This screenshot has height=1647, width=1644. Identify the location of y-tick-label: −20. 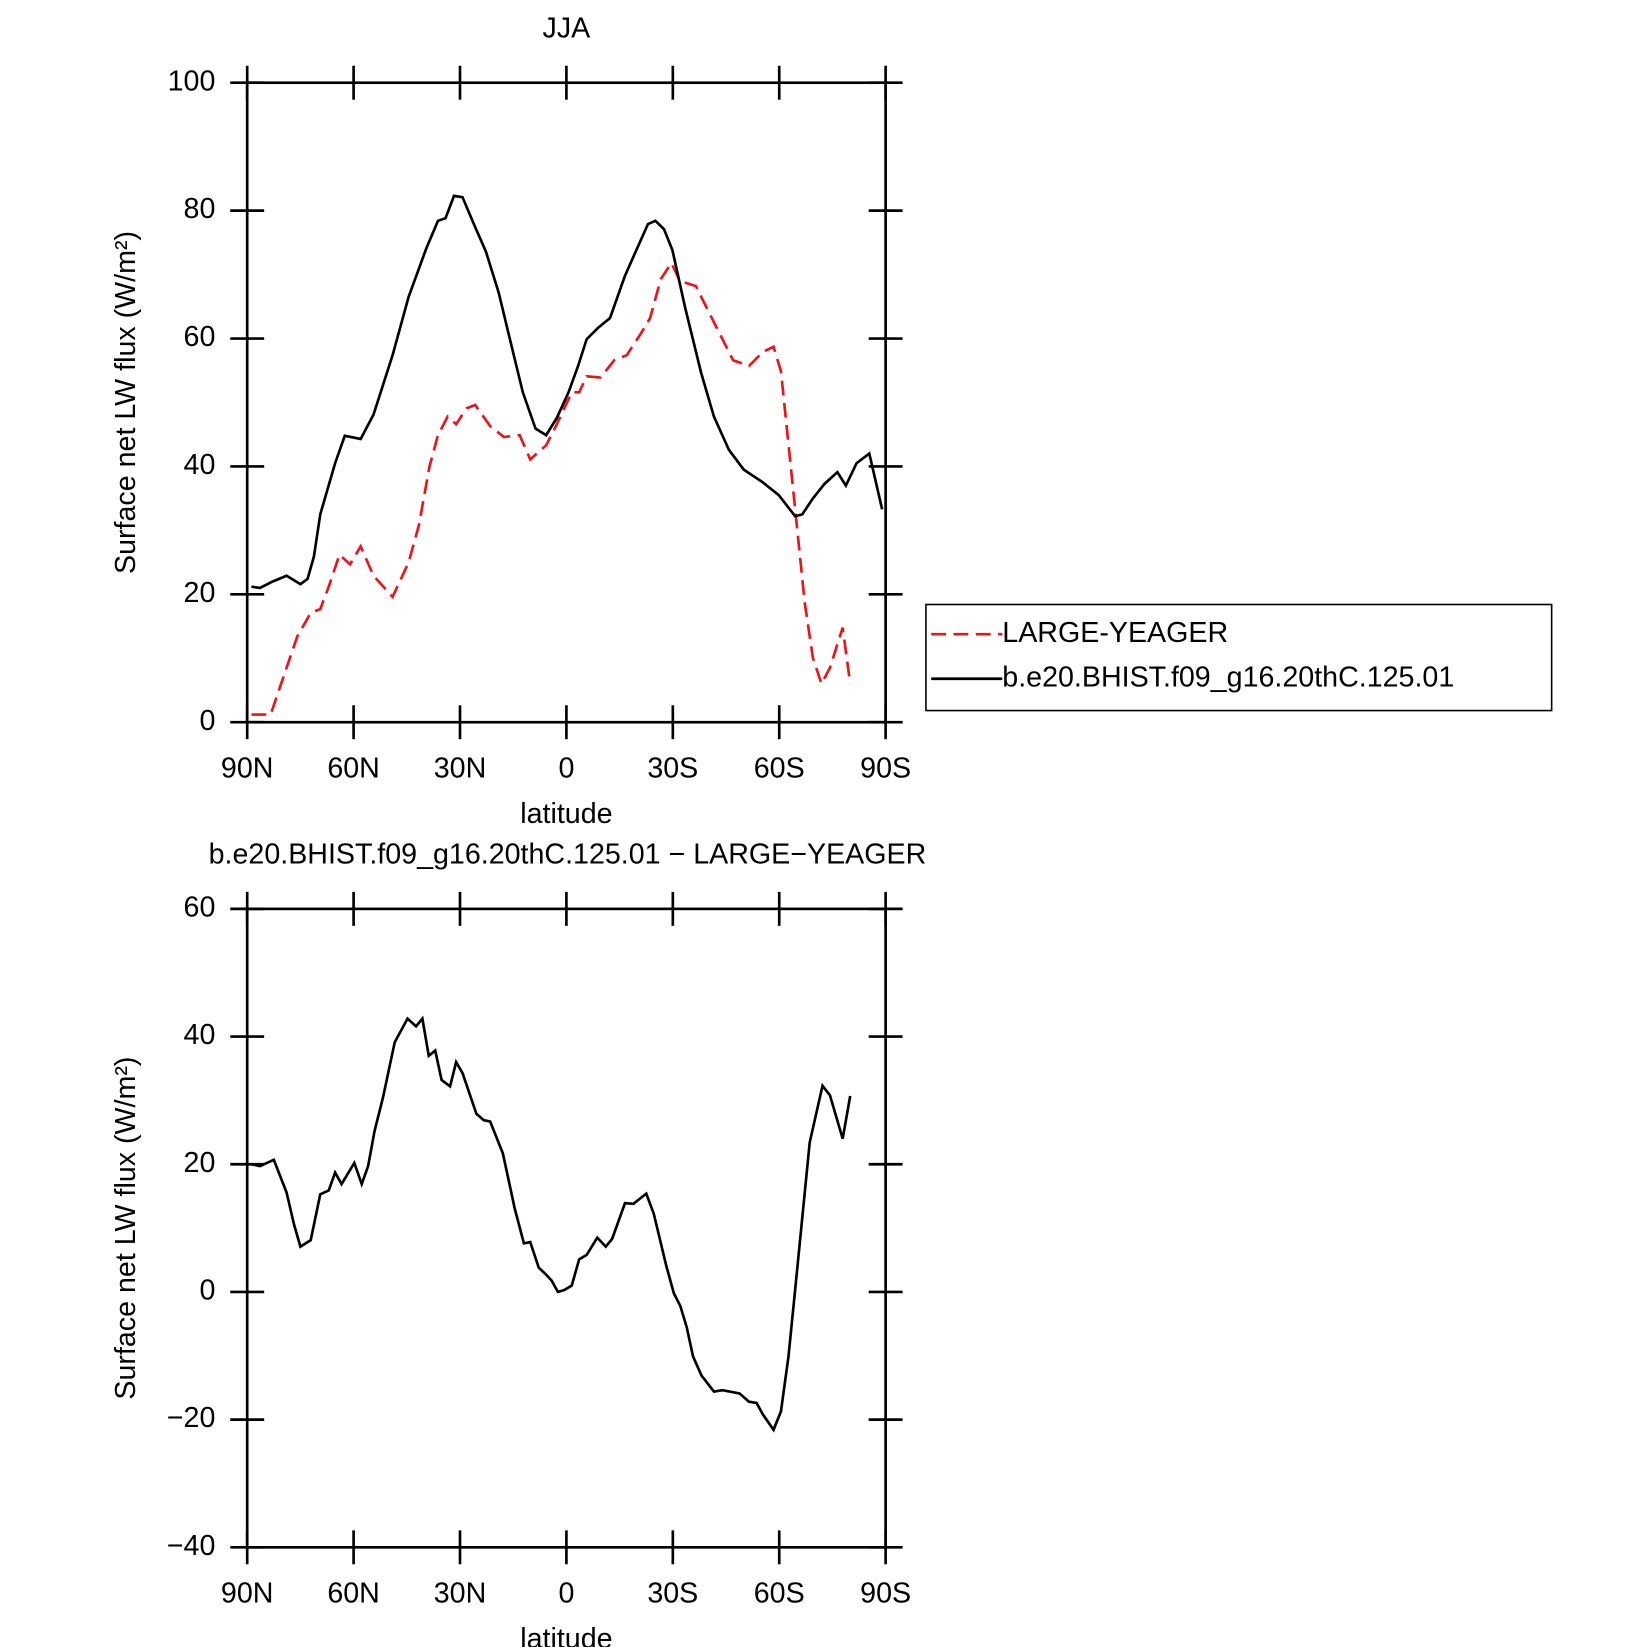
(191, 1418).